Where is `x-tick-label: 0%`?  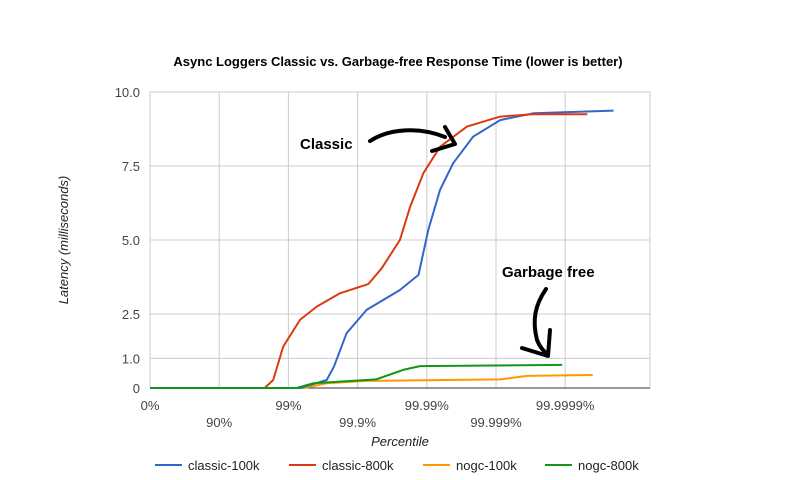 x-tick-label: 0% is located at coordinates (150, 405).